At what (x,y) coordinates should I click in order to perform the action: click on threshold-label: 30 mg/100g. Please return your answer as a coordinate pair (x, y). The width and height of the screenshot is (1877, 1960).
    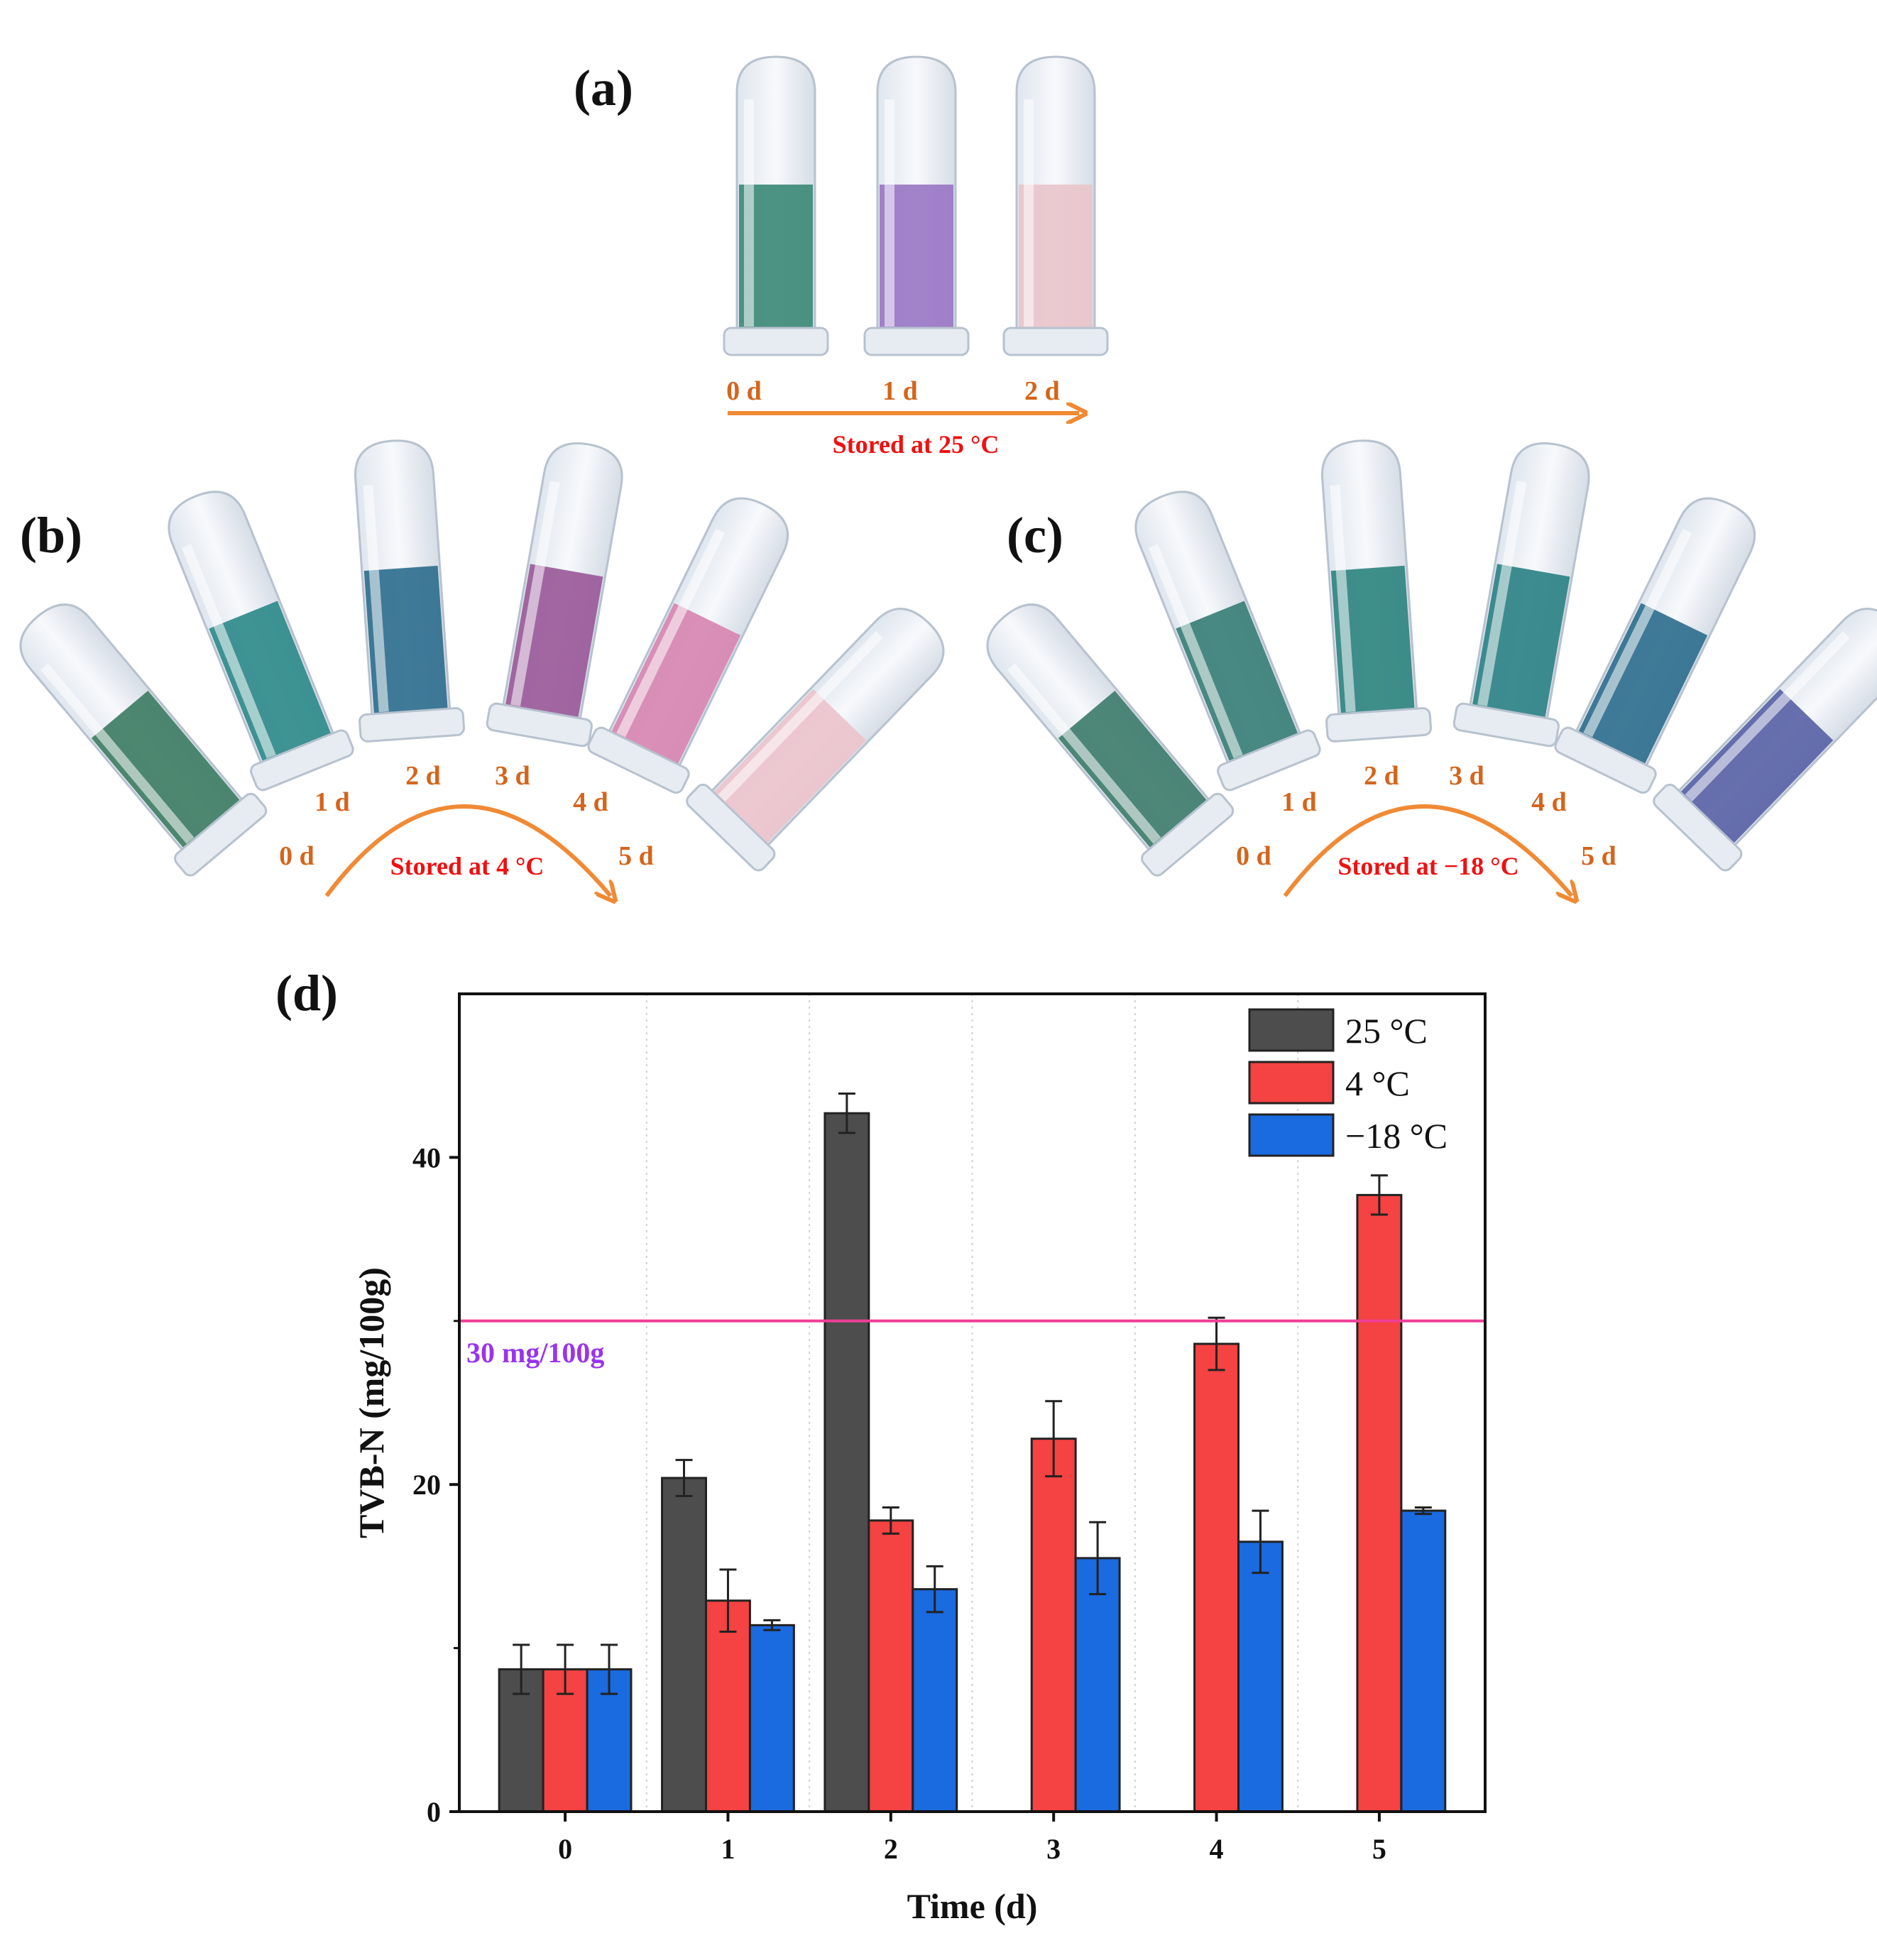
    Looking at the image, I should click on (535, 1353).